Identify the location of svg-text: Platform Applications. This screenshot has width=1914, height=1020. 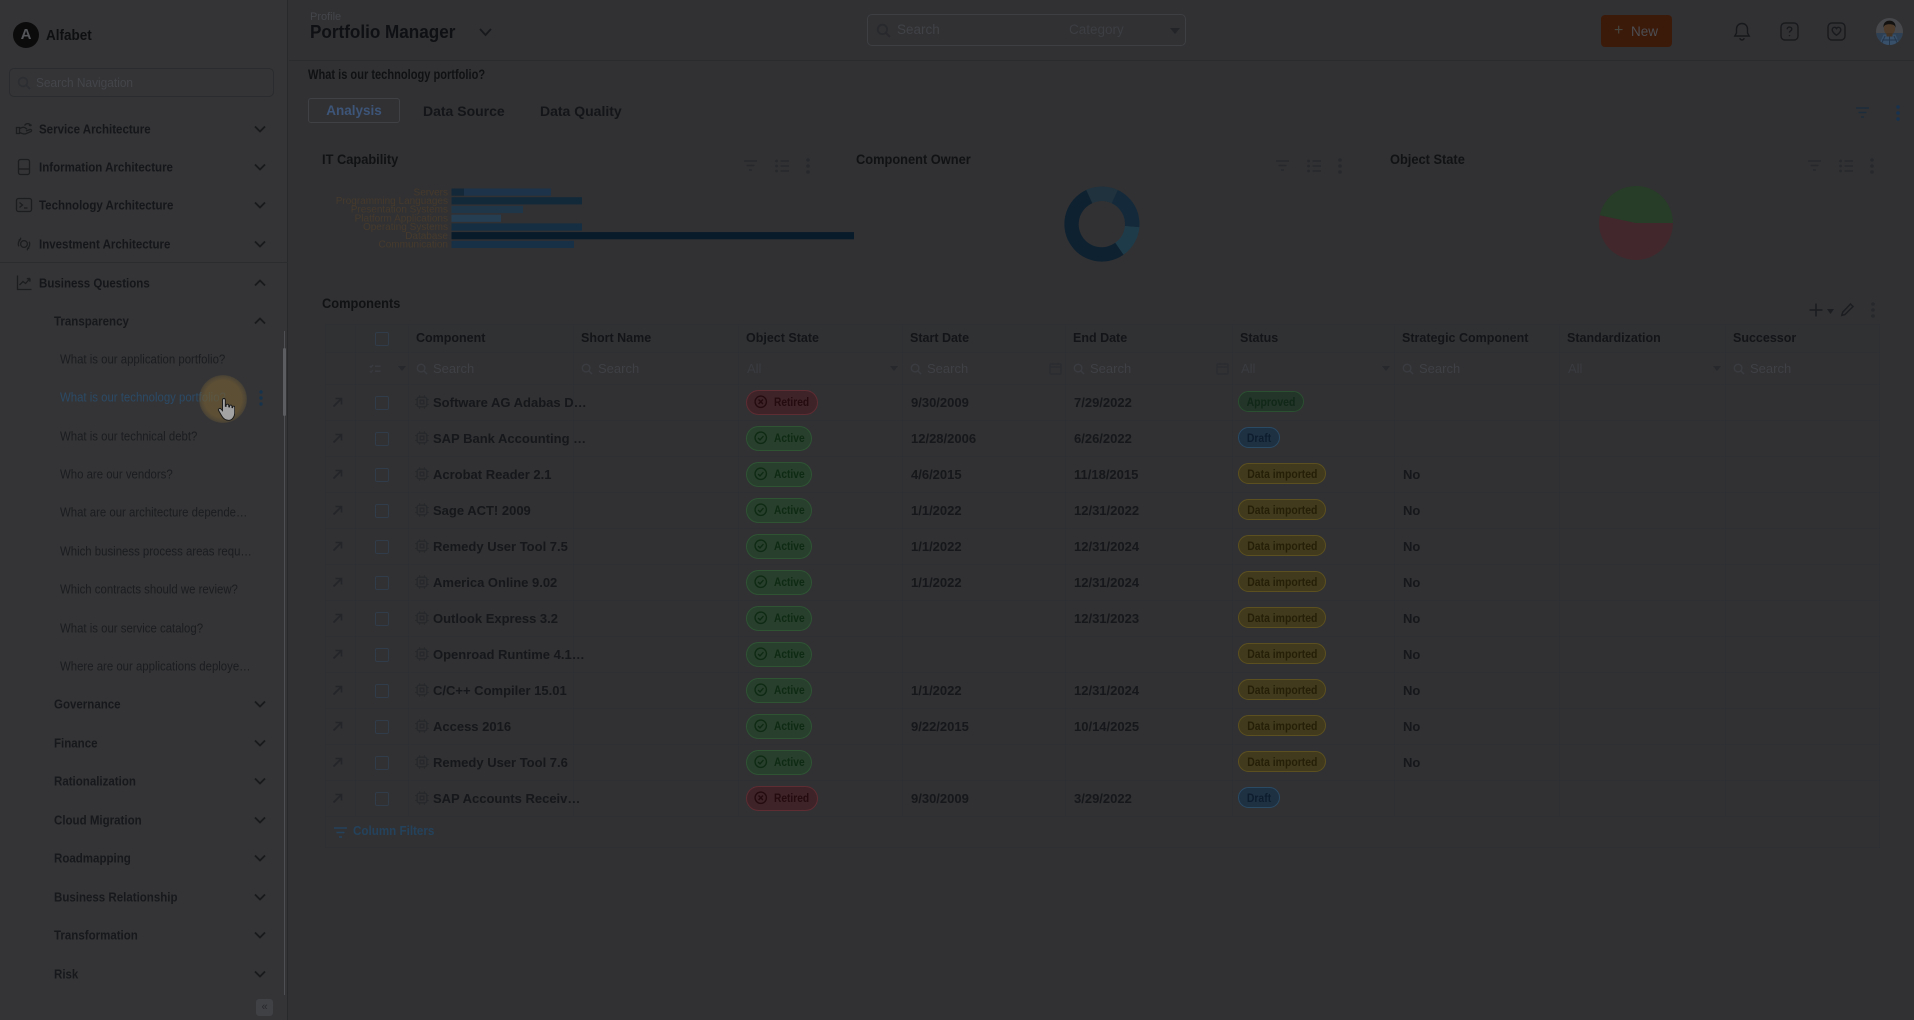
(401, 219).